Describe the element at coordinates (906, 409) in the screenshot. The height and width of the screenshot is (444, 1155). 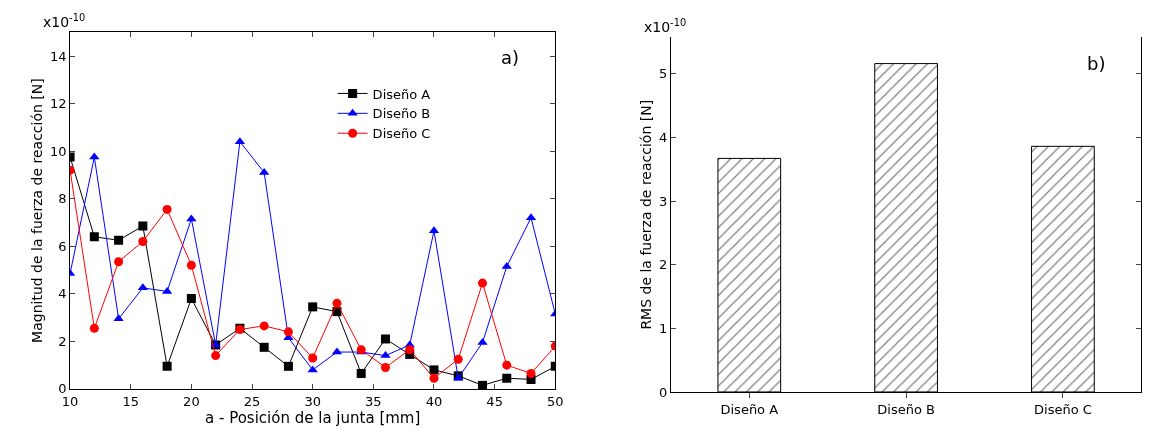
I see `x-tick-label: Diseño B` at that location.